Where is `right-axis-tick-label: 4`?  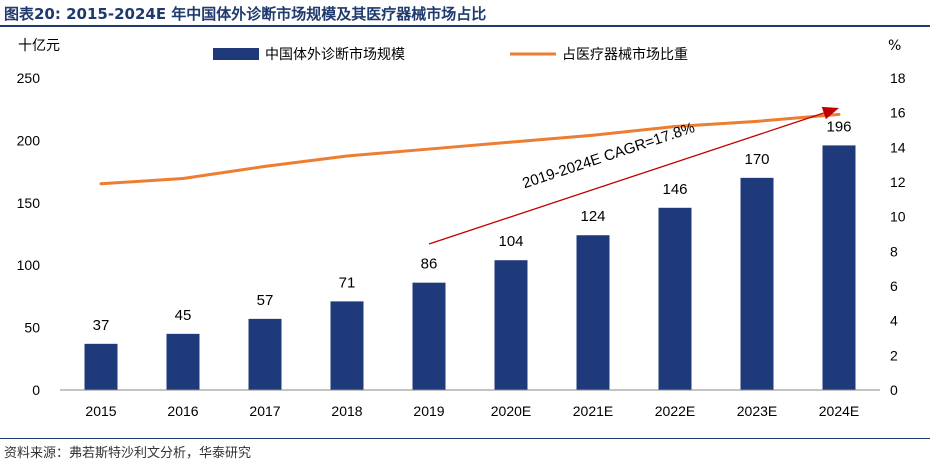
right-axis-tick-label: 4 is located at coordinates (894, 321).